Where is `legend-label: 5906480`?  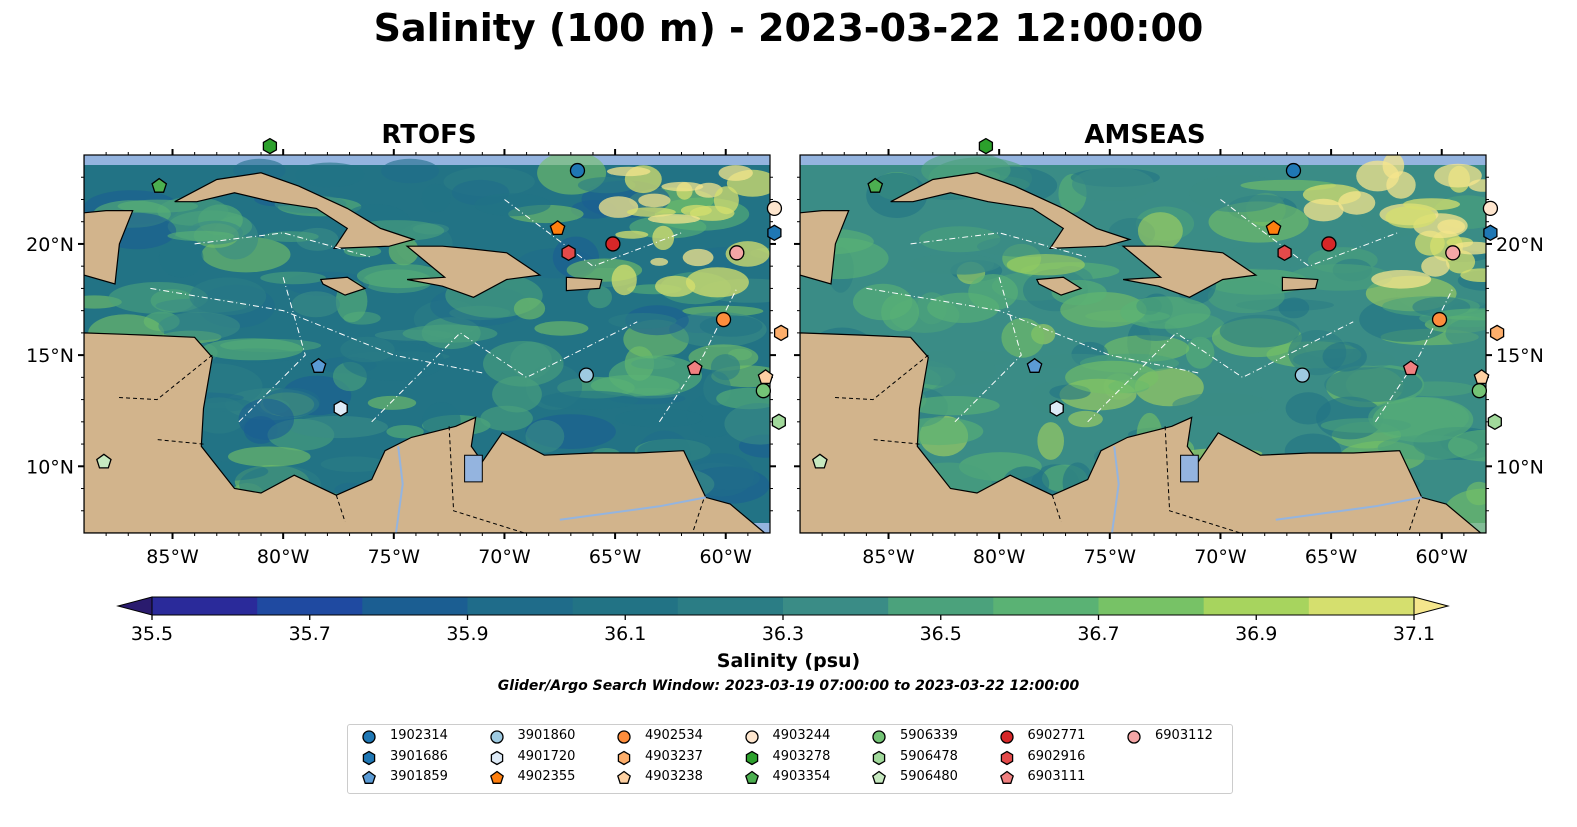
legend-label: 5906480 is located at coordinates (929, 776).